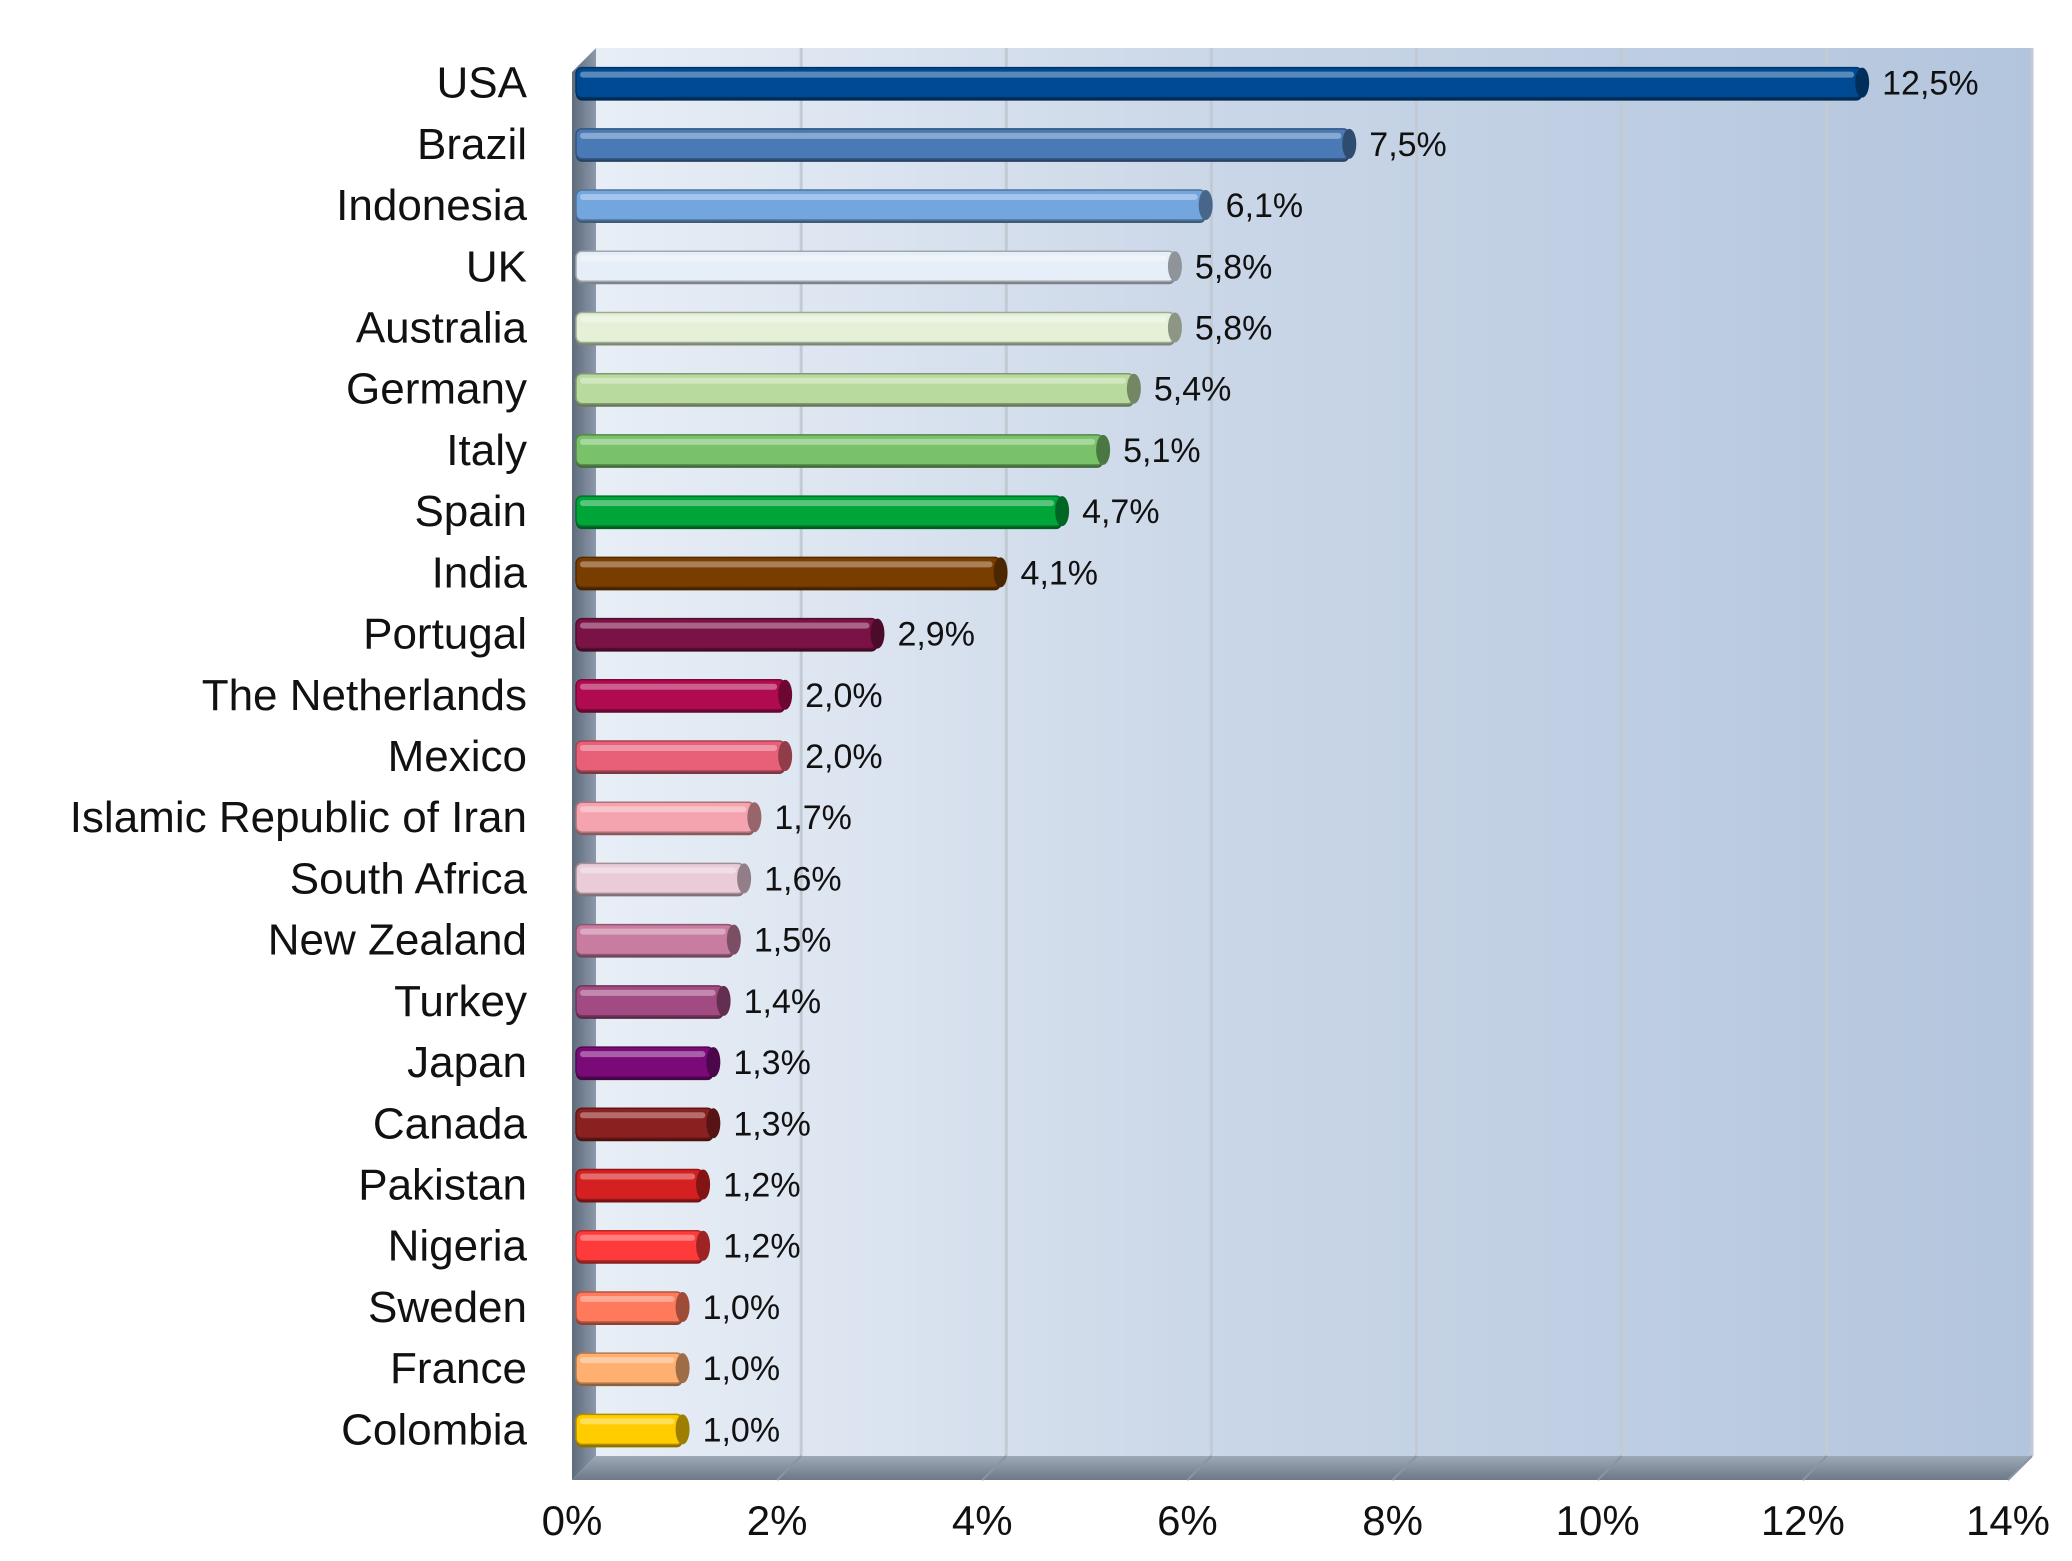 This screenshot has width=2072, height=1561. What do you see at coordinates (450, 1123) in the screenshot?
I see `category-label: Canada` at bounding box center [450, 1123].